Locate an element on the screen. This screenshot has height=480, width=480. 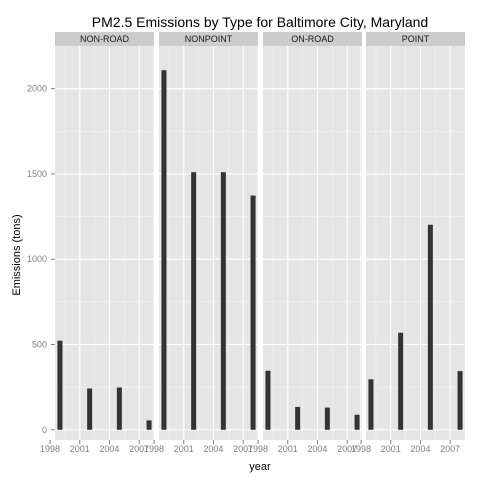
facet-strip-label: POINT is located at coordinates (416, 39).